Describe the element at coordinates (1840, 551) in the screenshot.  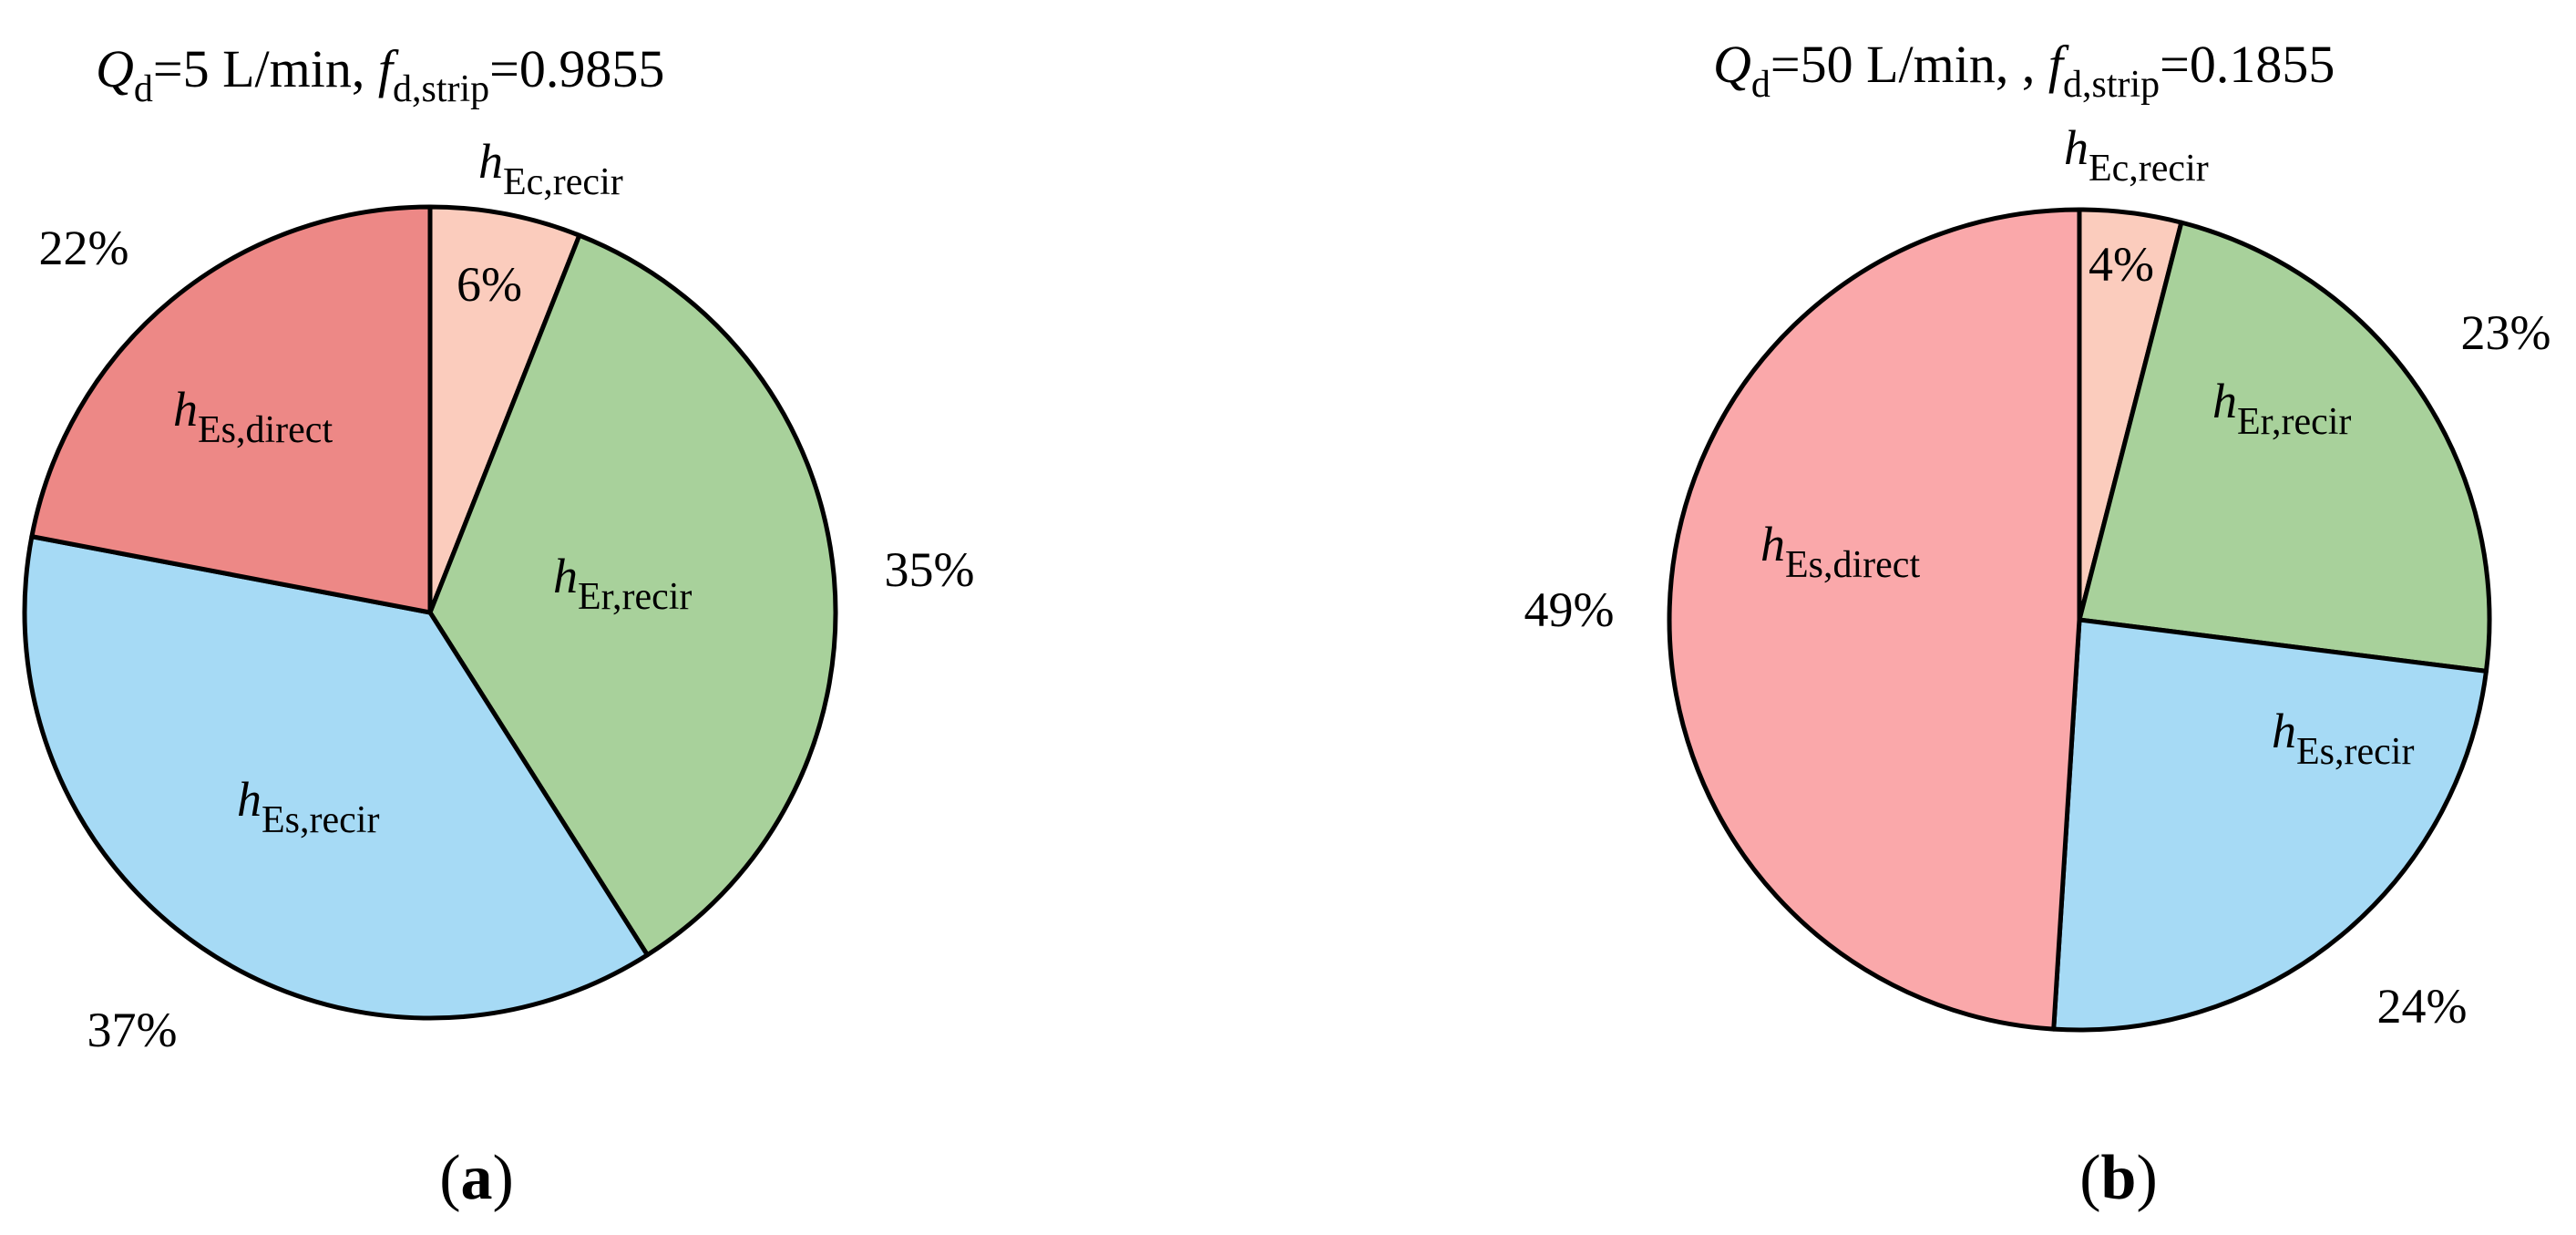
I see `chart-b-label-es-direct: hEs,direct` at that location.